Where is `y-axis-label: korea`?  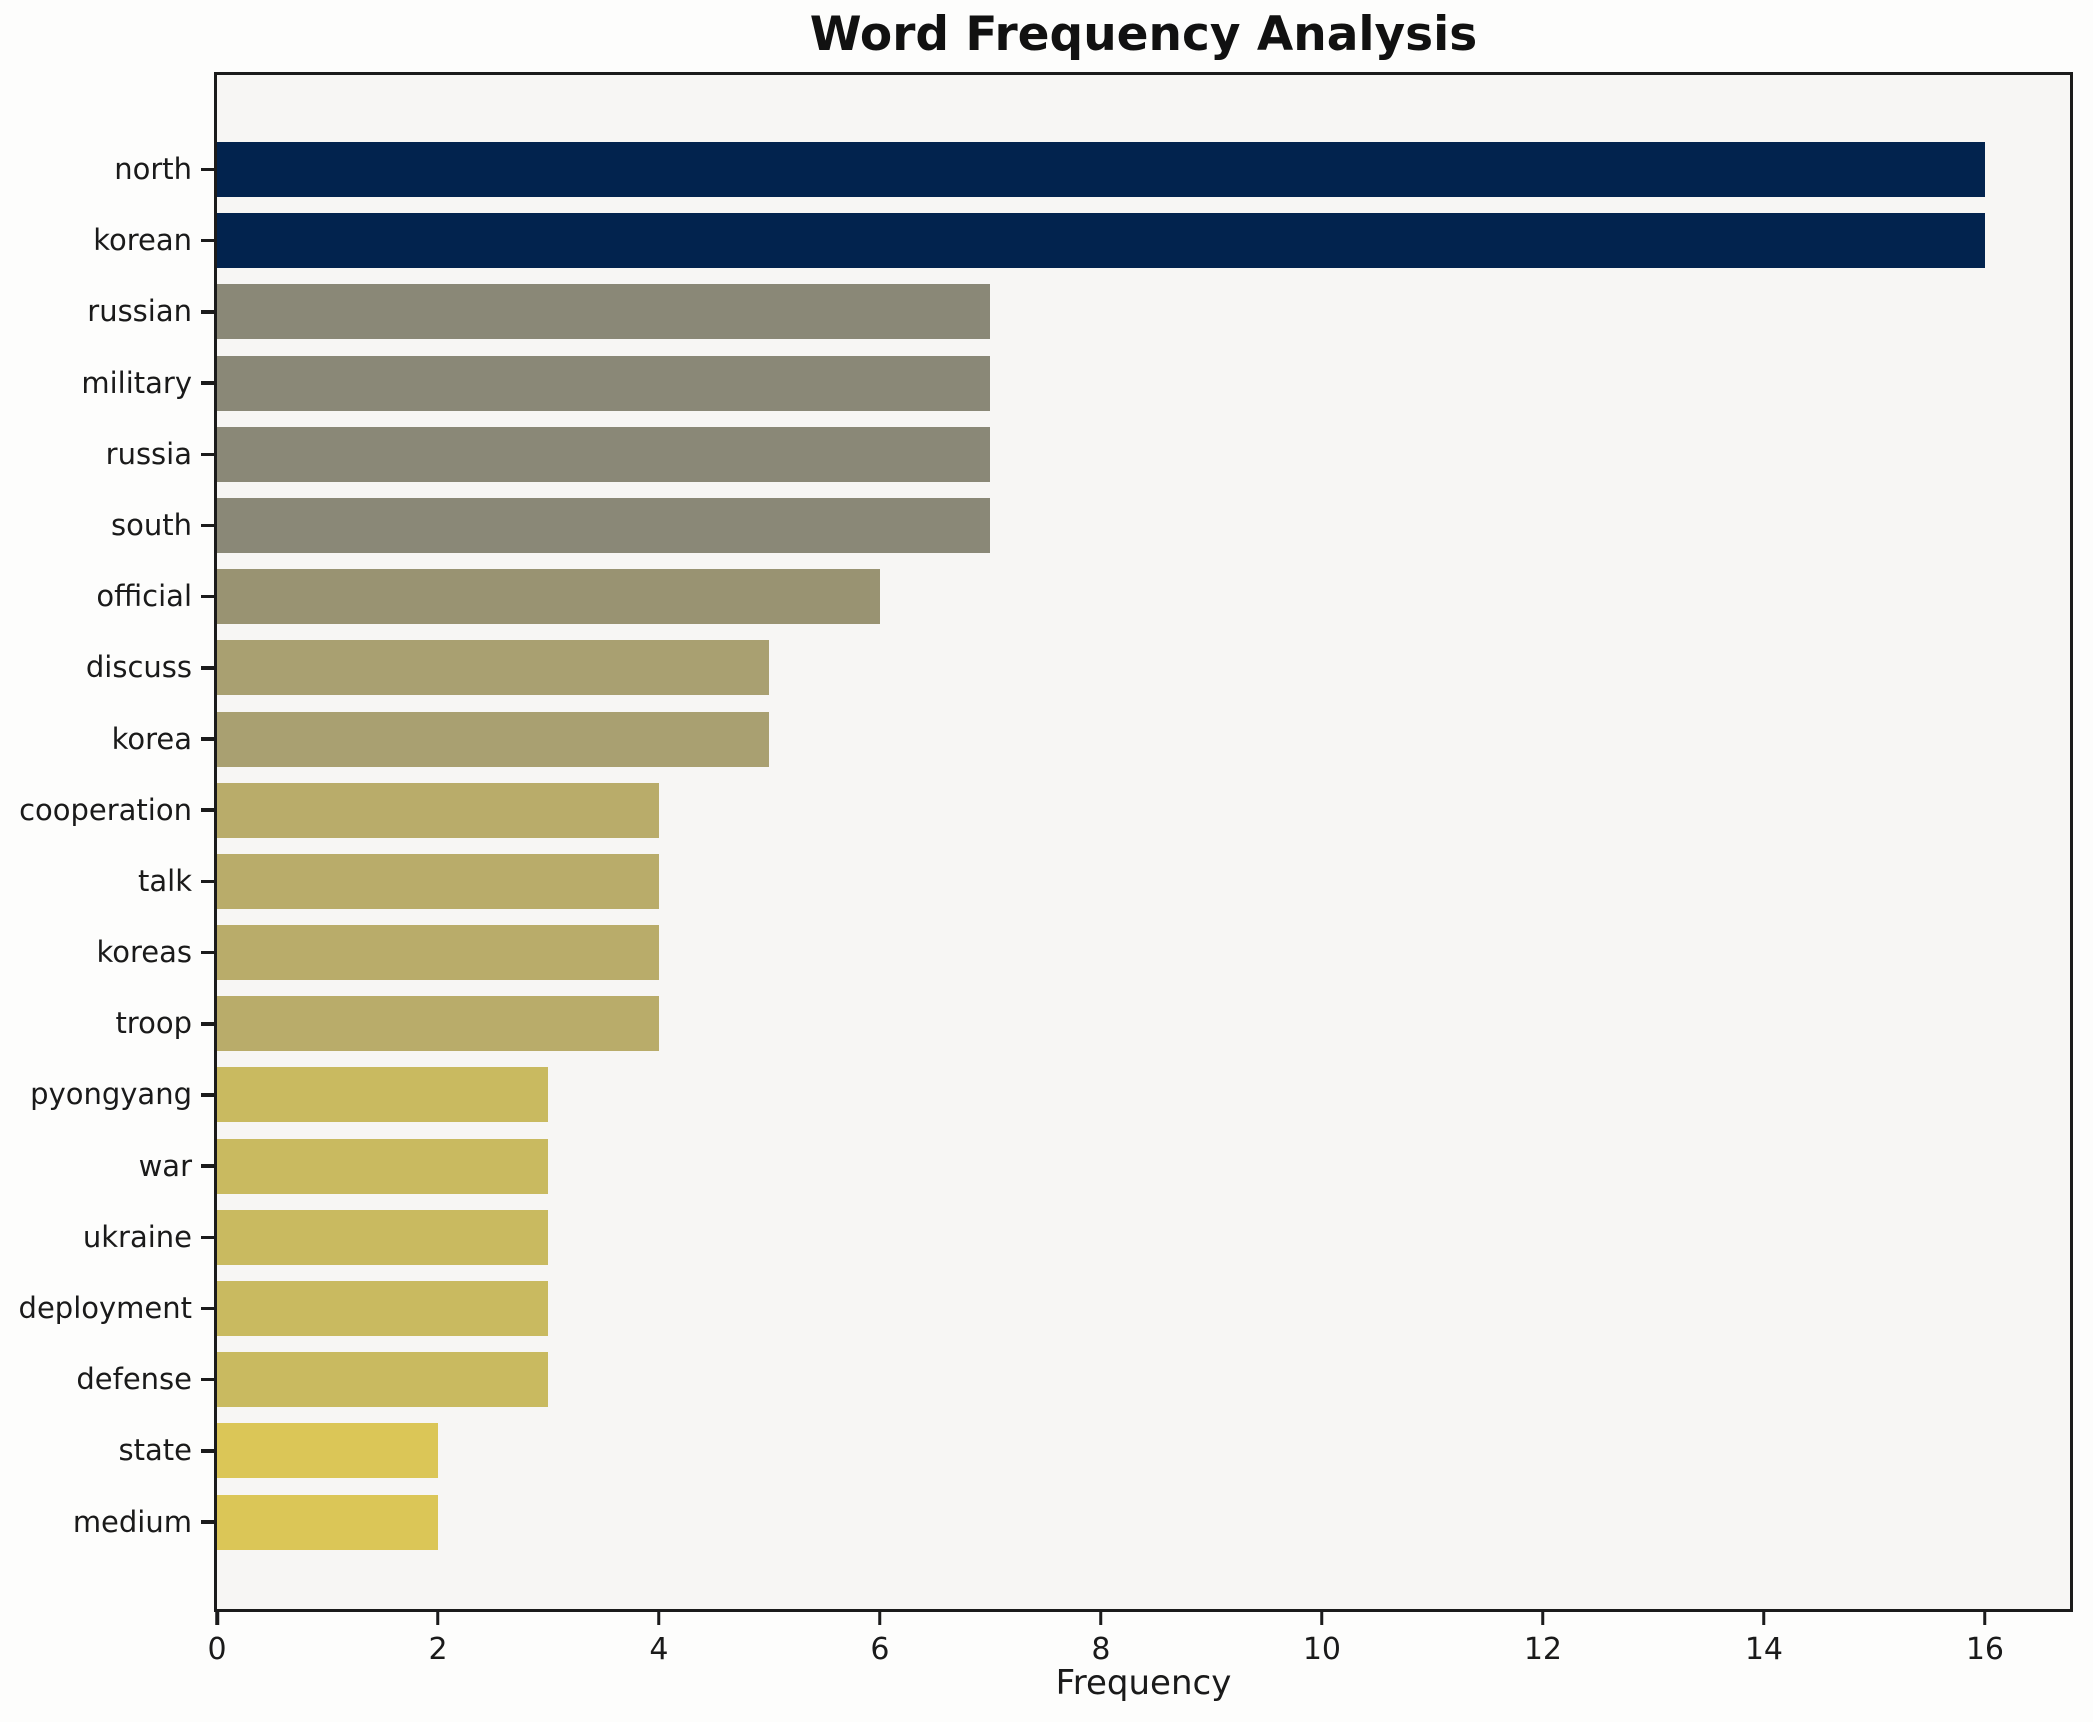 y-axis-label: korea is located at coordinates (151, 738).